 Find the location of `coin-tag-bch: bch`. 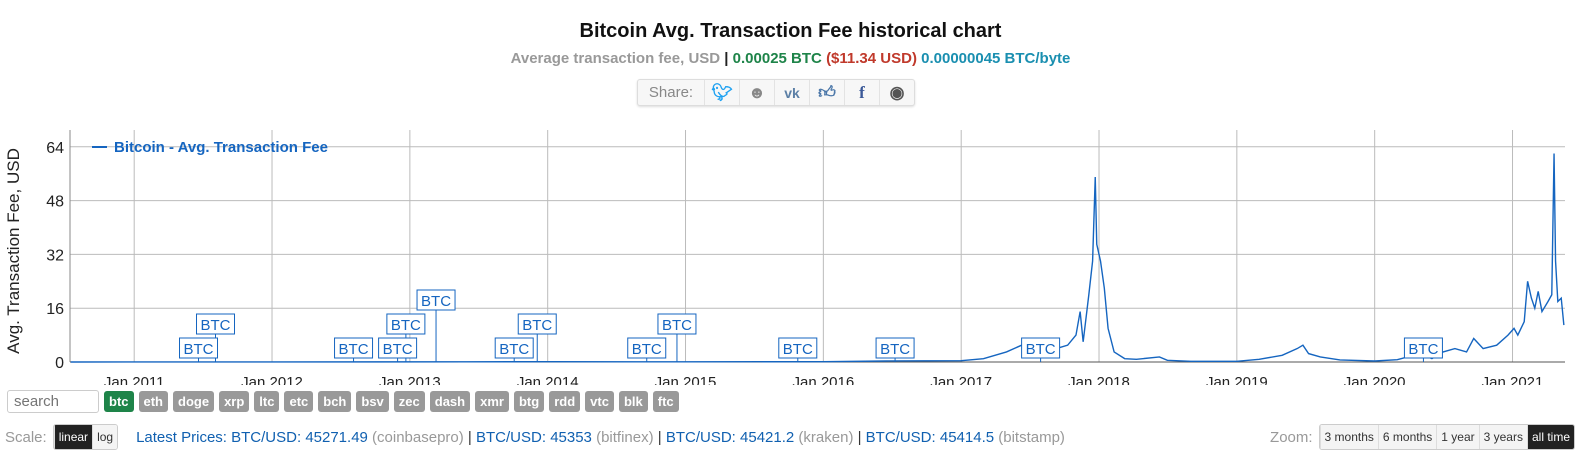

coin-tag-bch: bch is located at coordinates (335, 401).